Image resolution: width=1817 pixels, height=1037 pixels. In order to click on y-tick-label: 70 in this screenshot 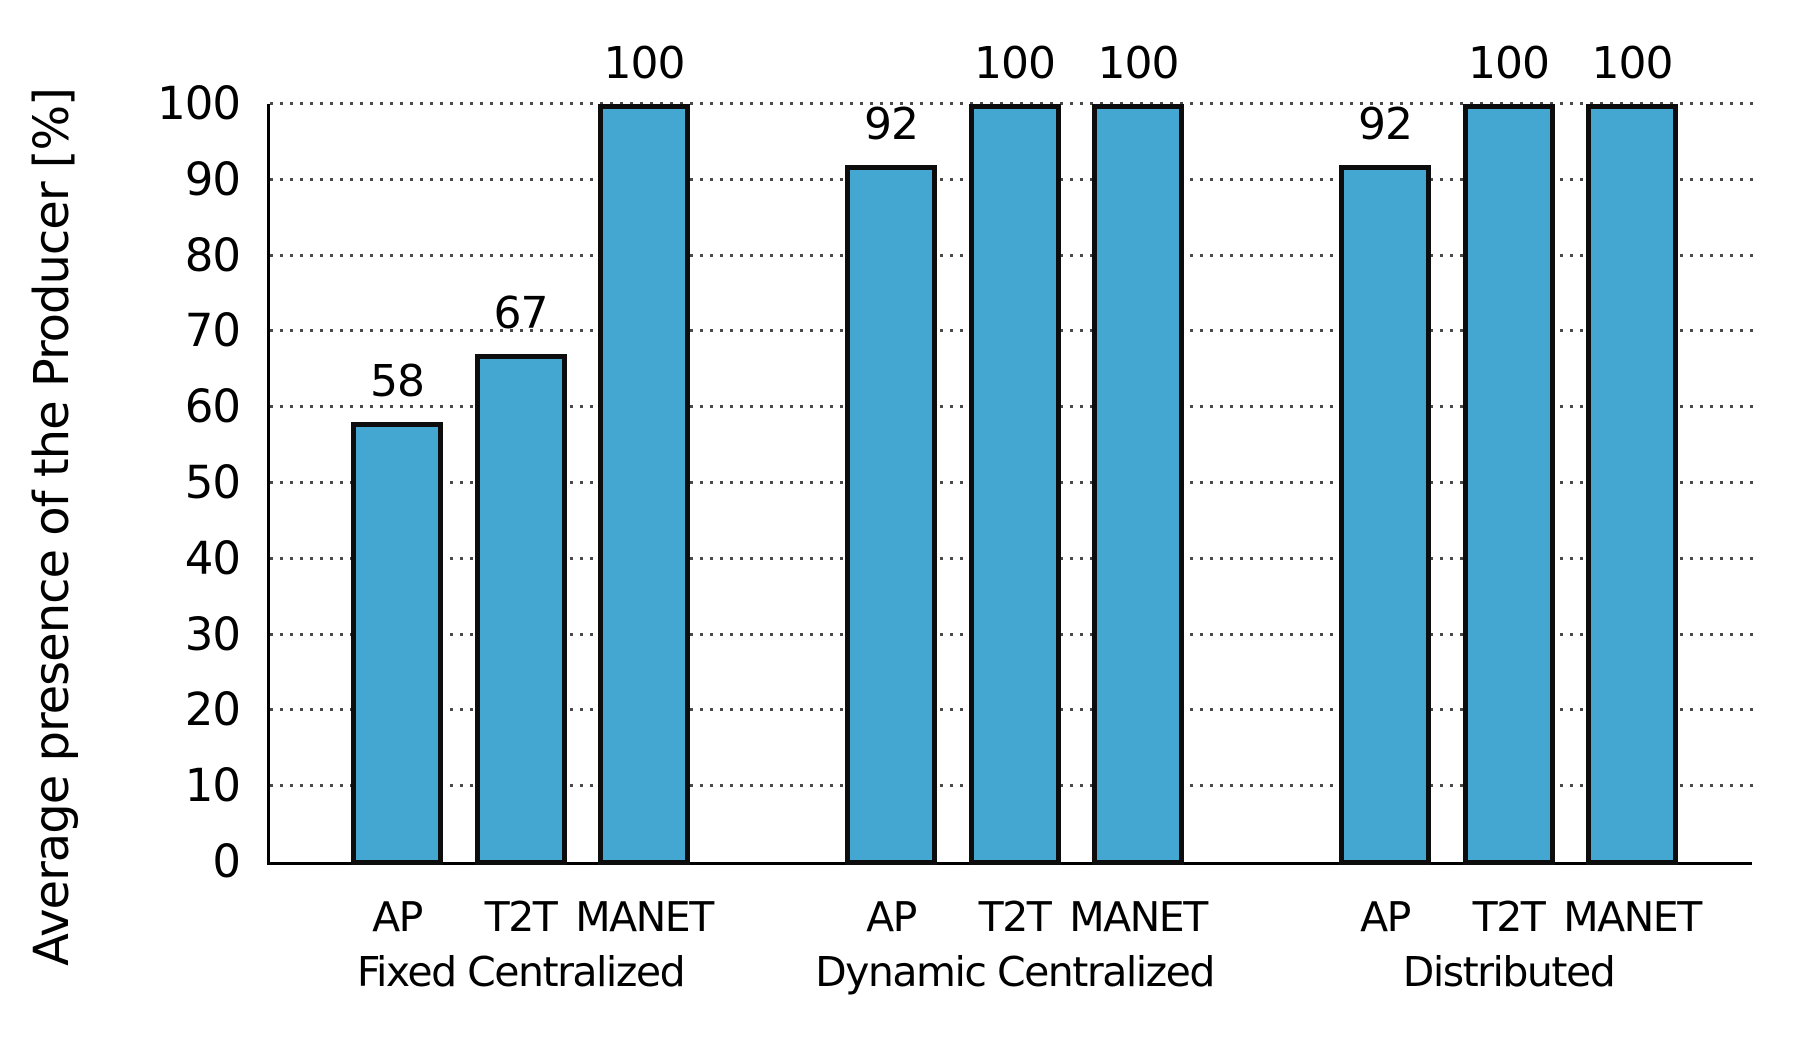, I will do `click(212, 331)`.